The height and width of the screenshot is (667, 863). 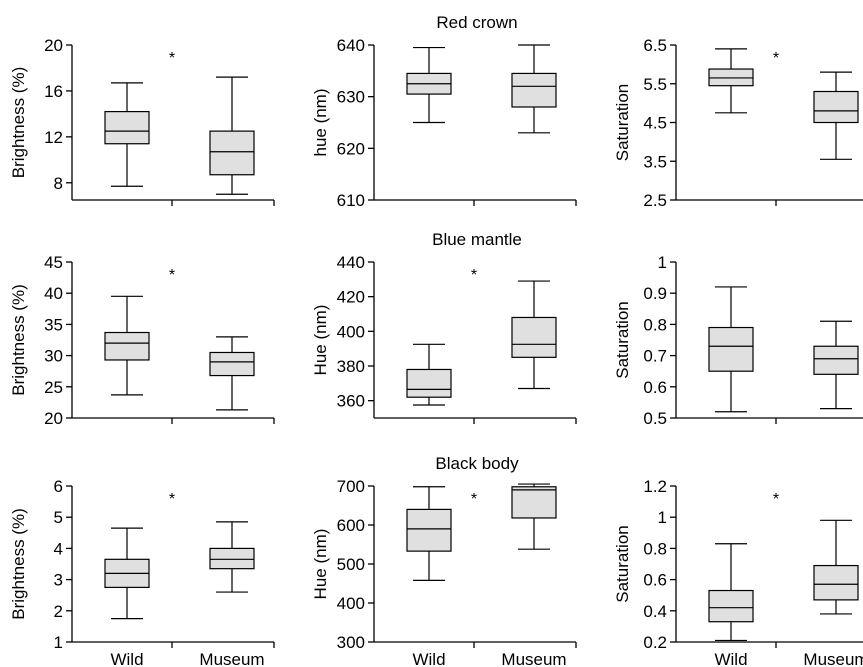 What do you see at coordinates (53, 262) in the screenshot?
I see `y-tick-label: 45` at bounding box center [53, 262].